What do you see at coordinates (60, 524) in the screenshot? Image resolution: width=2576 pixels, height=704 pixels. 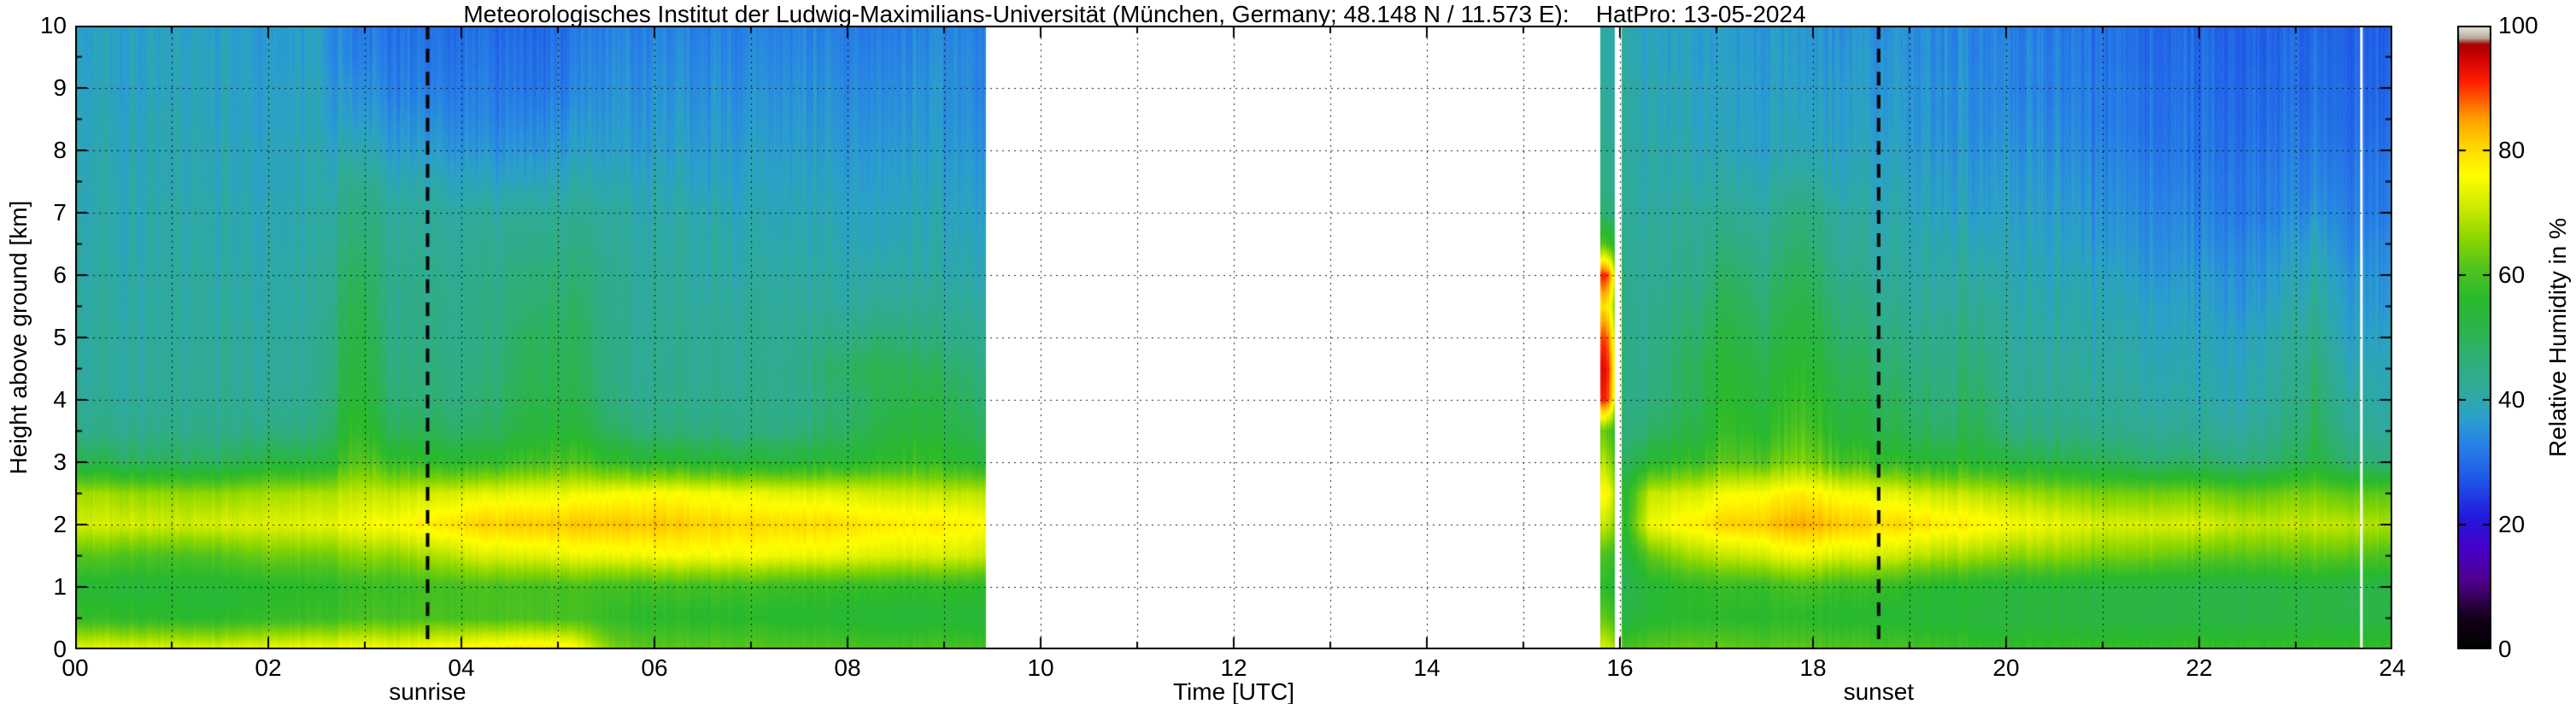 I see `y-tick-label: 2` at bounding box center [60, 524].